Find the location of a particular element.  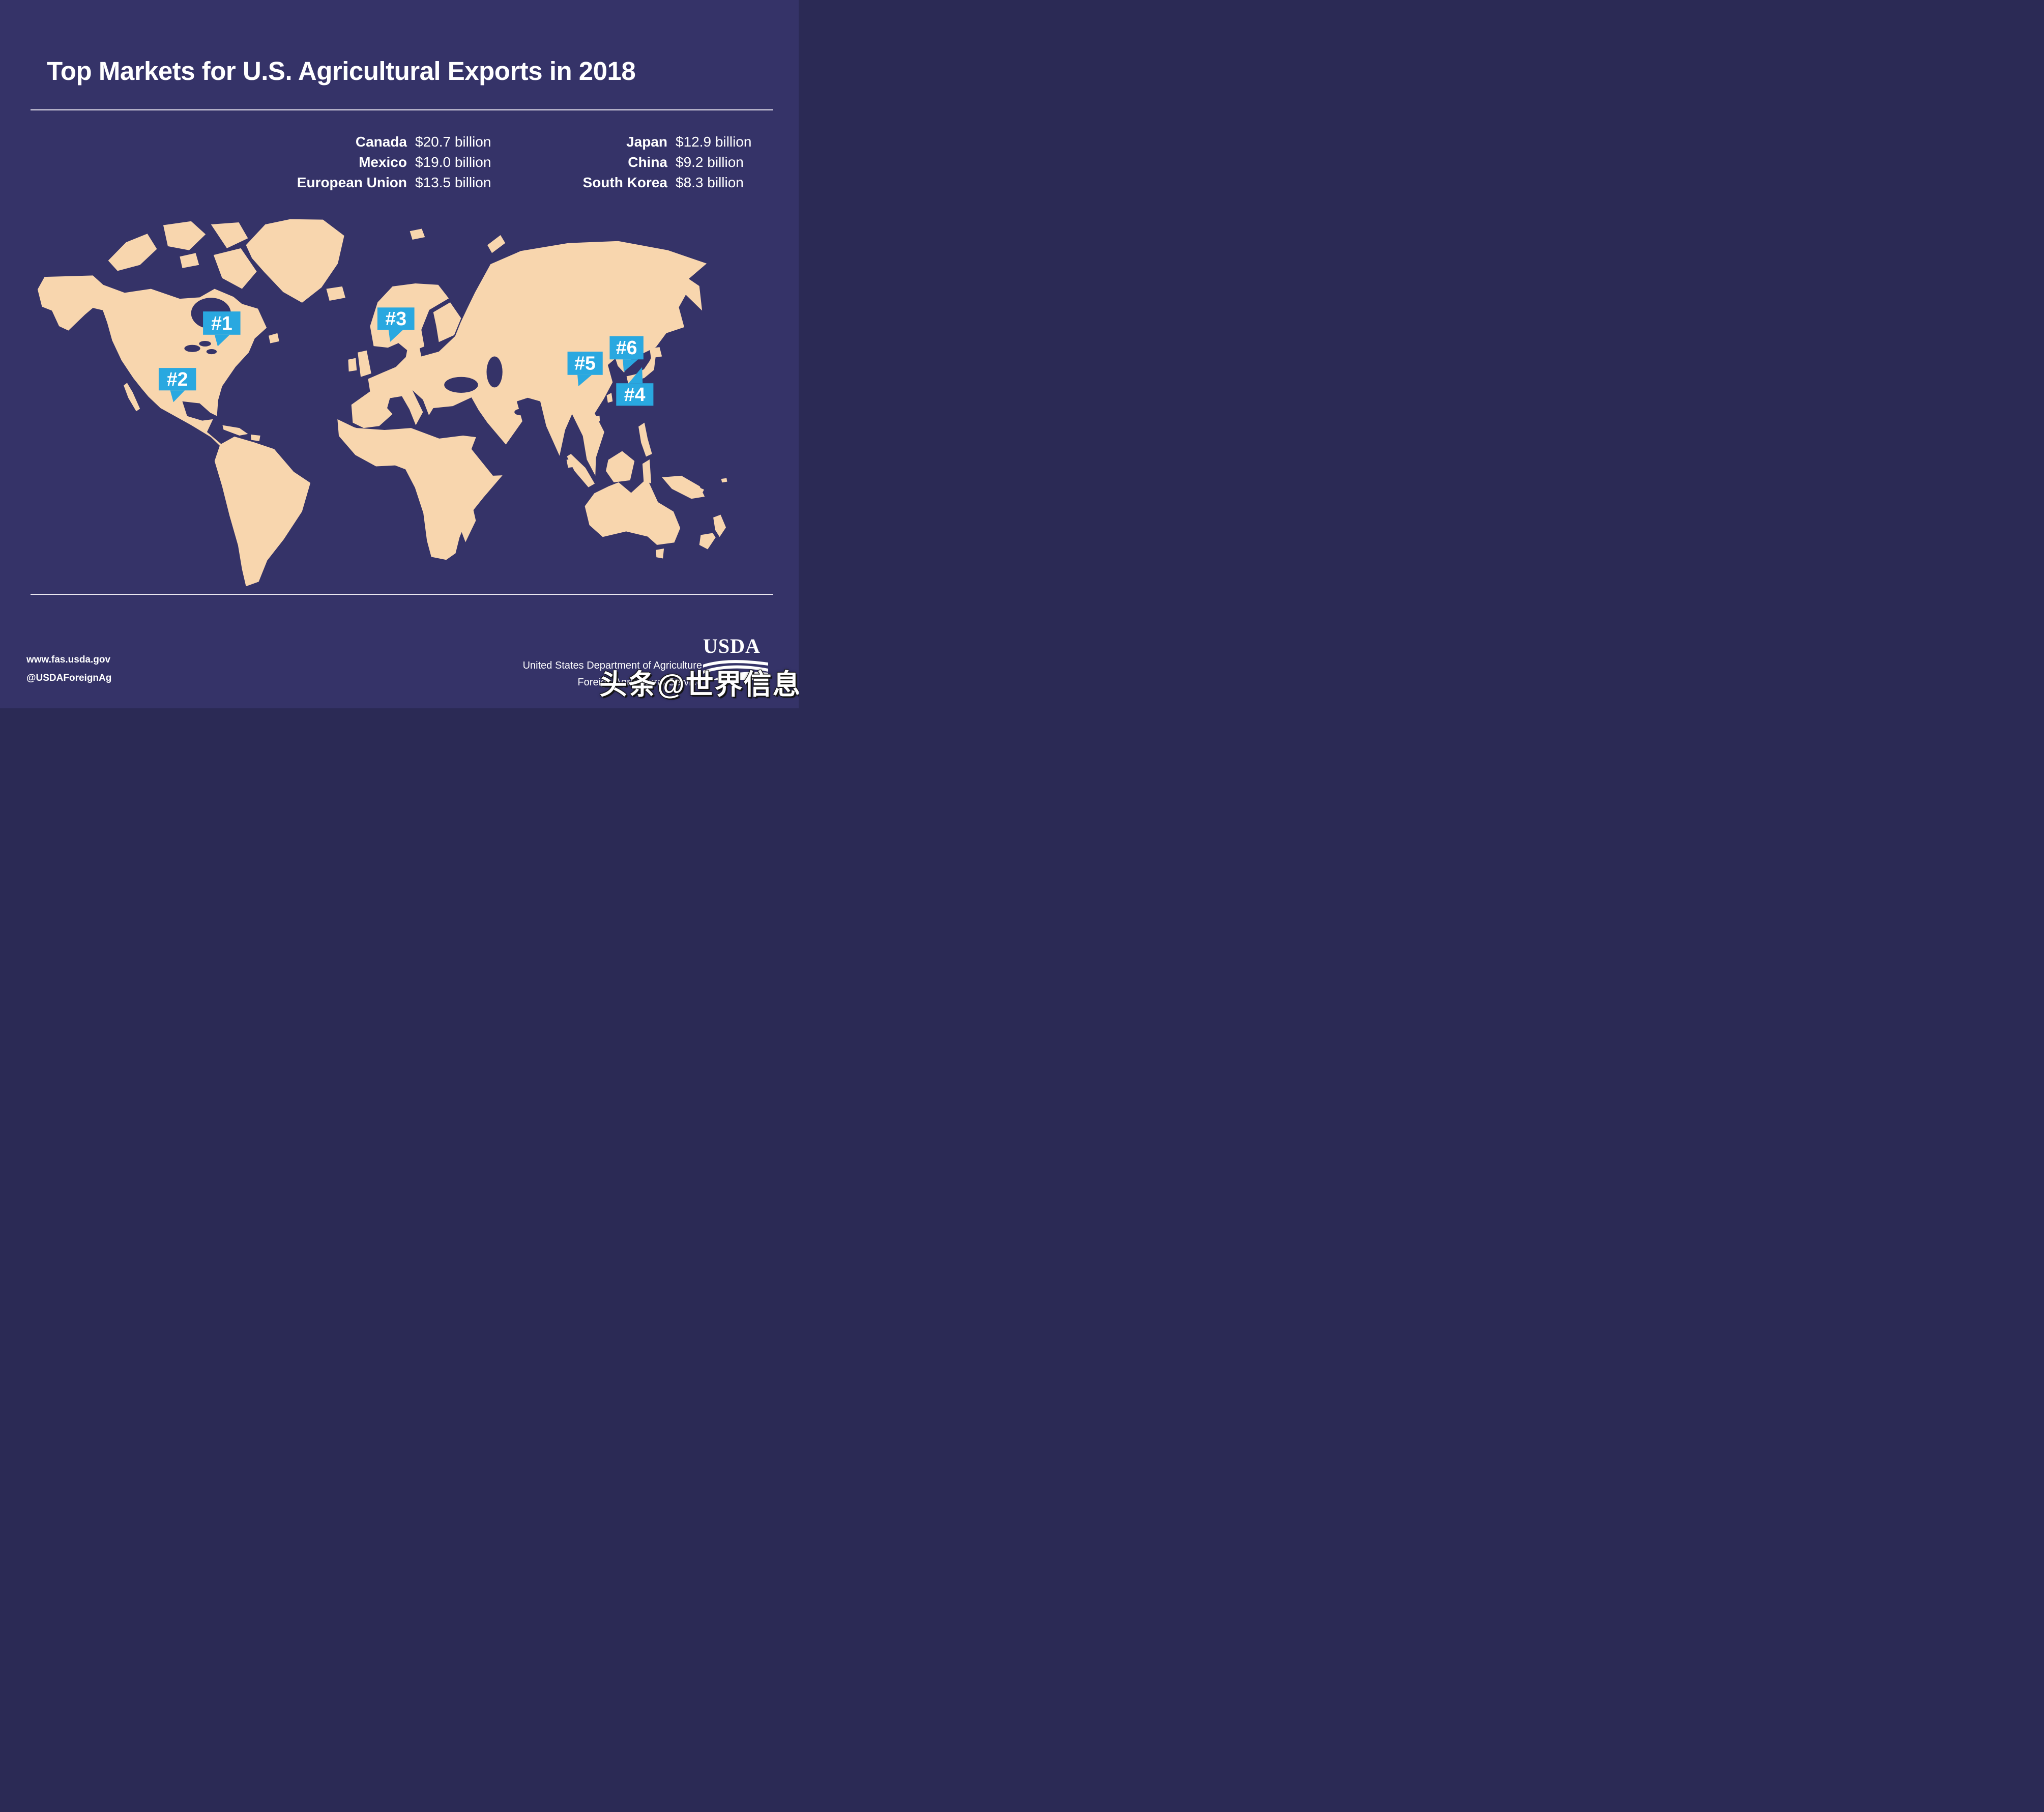

market-country: South Korea is located at coordinates (624, 182).